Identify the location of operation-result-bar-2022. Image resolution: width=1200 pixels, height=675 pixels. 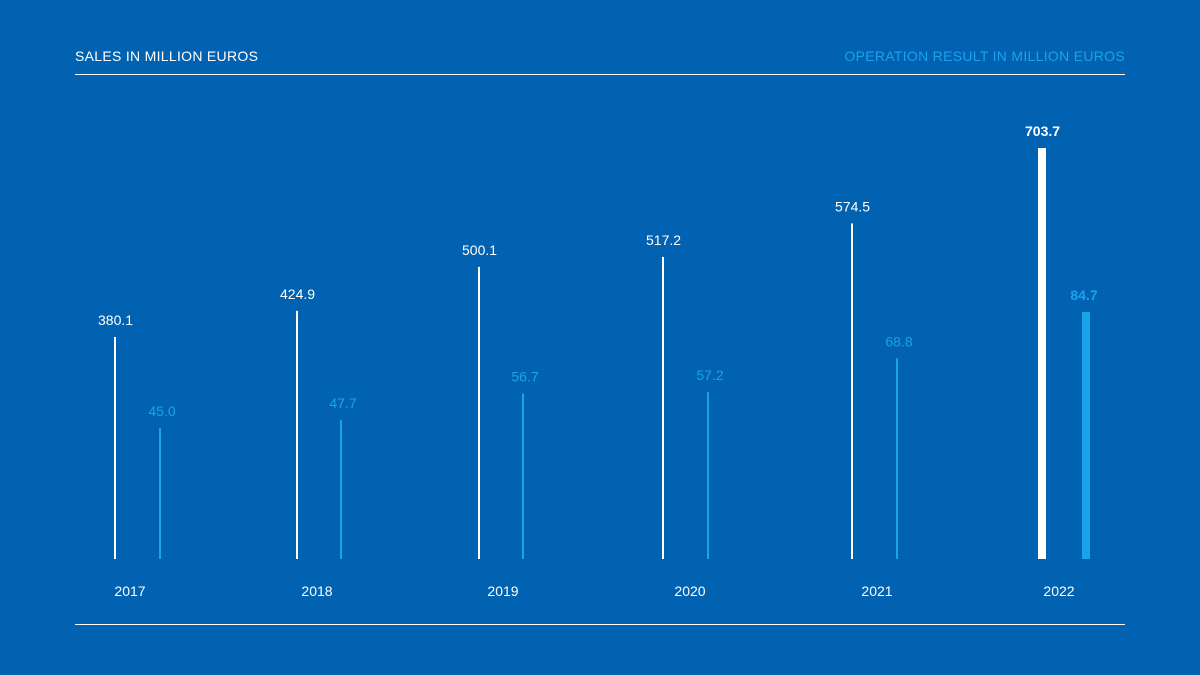
(1086, 435).